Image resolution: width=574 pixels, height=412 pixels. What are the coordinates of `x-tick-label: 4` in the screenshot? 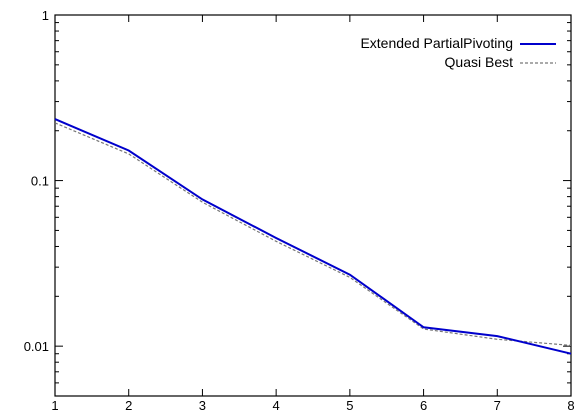 It's located at (276, 405).